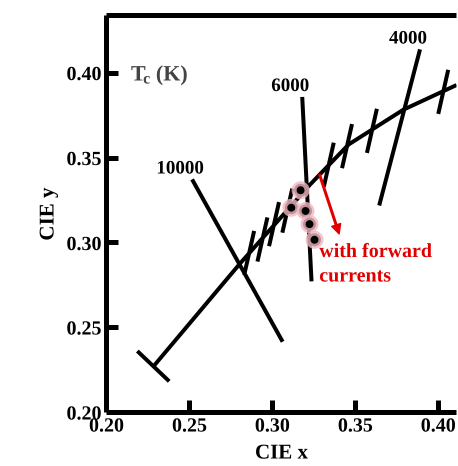 This screenshot has height=466, width=458. I want to click on y-tick-label: 0.40, so click(84, 74).